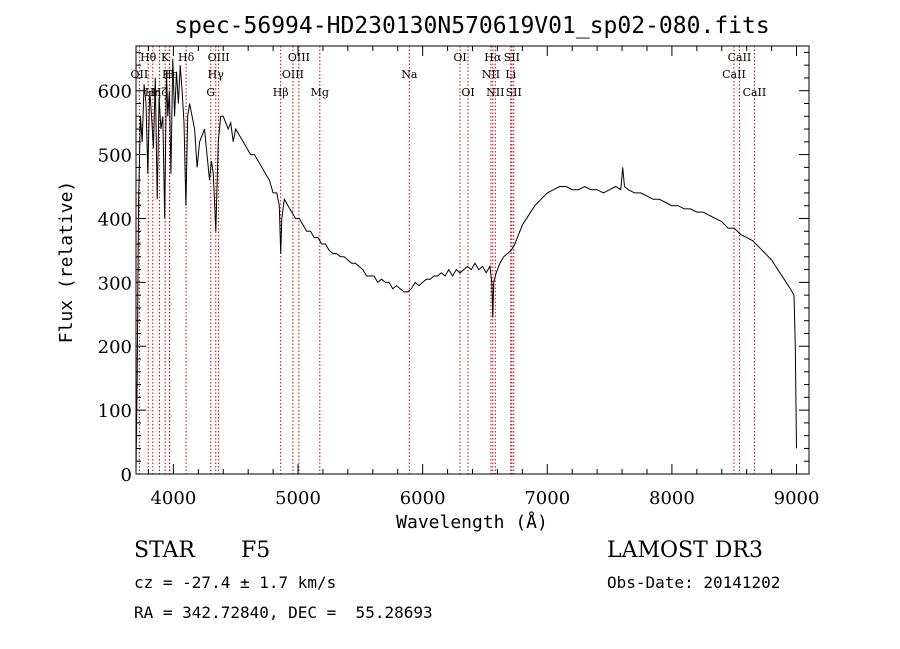 The image size is (900, 649). I want to click on survey-name: LAMOST DR3, so click(685, 550).